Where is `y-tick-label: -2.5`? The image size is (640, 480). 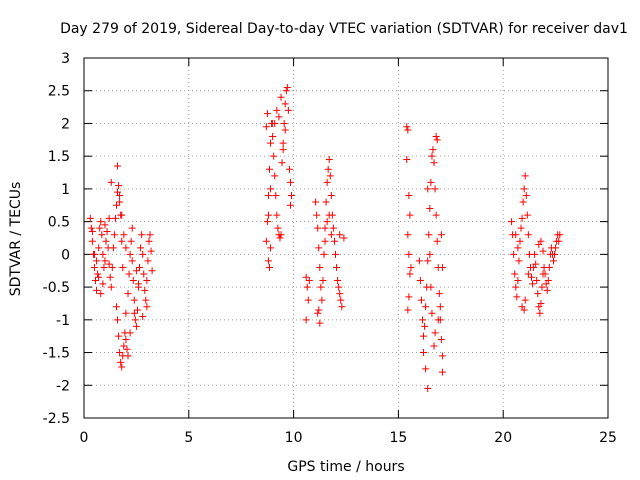
y-tick-label: -2.5 is located at coordinates (56, 419).